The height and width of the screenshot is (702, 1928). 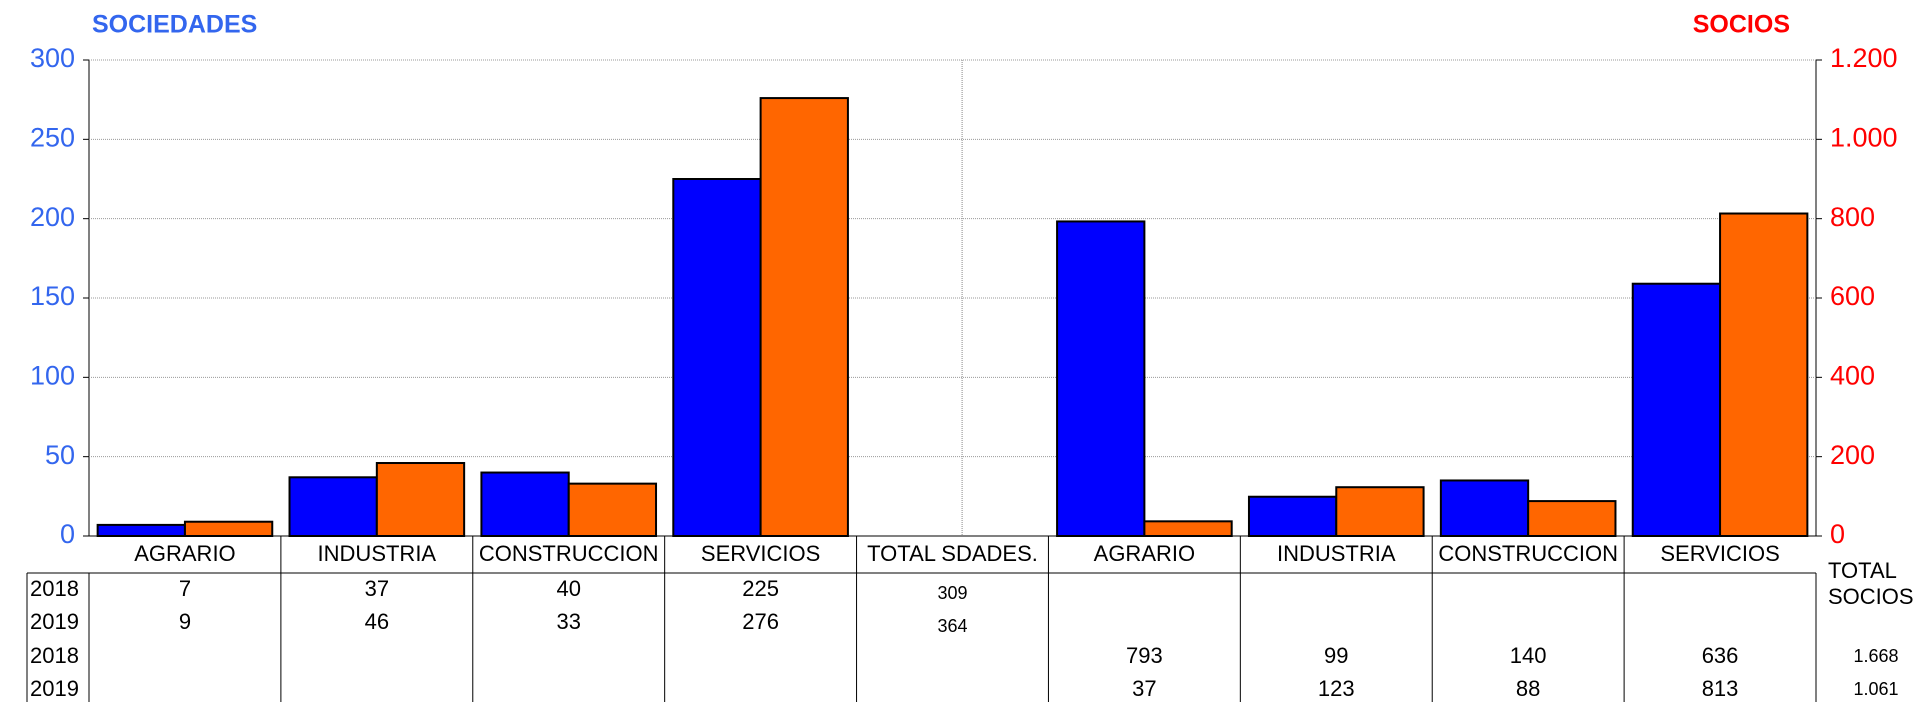 What do you see at coordinates (1720, 688) in the screenshot?
I see `table-cell: 813` at bounding box center [1720, 688].